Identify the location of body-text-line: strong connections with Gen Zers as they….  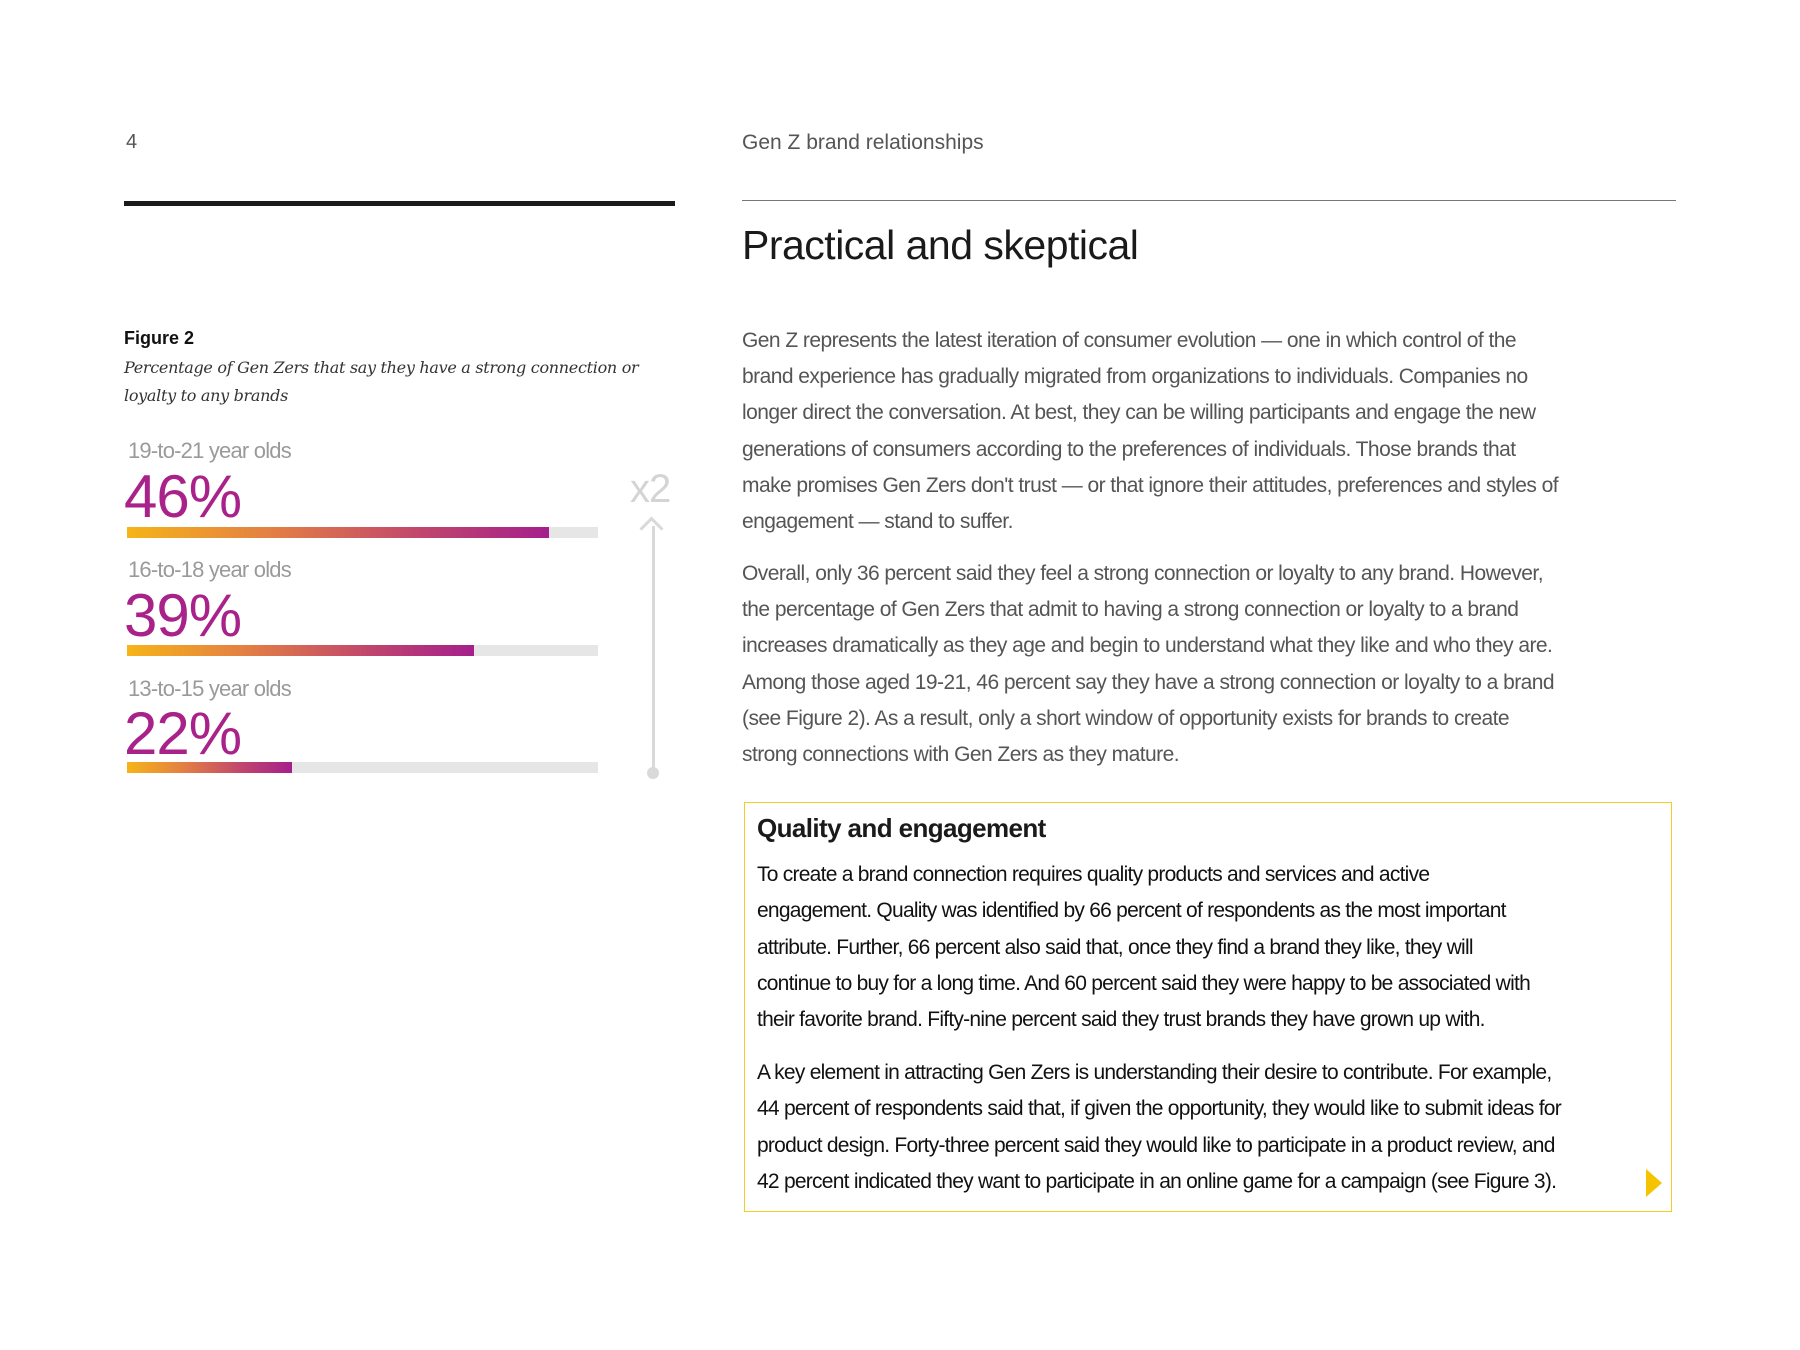
(961, 754).